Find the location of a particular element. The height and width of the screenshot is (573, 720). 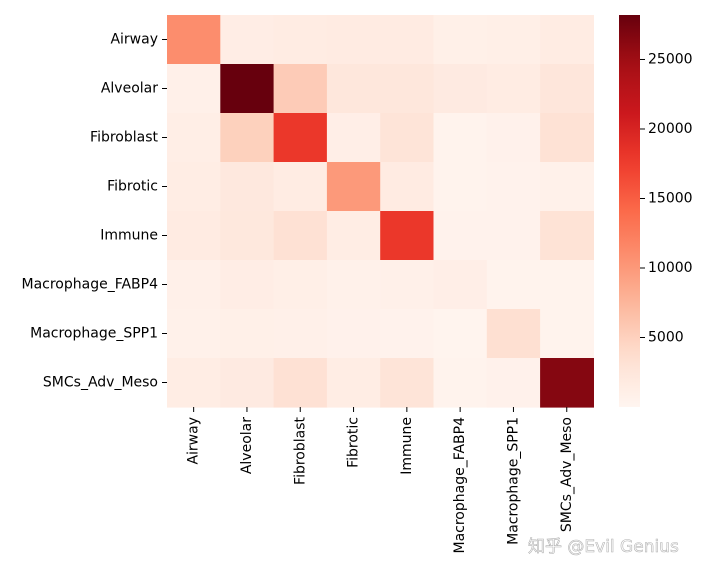

column-label: Fibrotic is located at coordinates (354, 442).